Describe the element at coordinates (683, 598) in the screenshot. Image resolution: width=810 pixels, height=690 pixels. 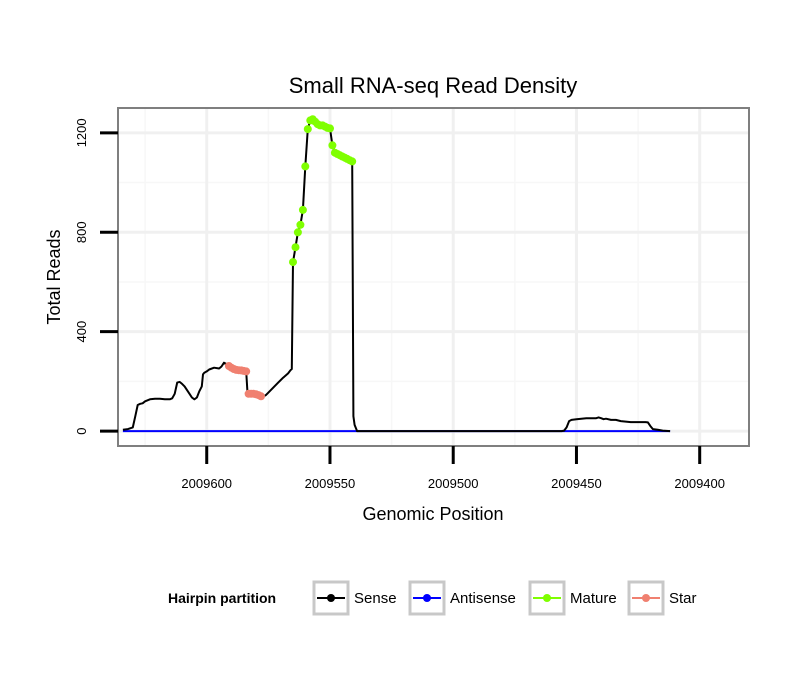
I see `legend-label-star: Star` at that location.